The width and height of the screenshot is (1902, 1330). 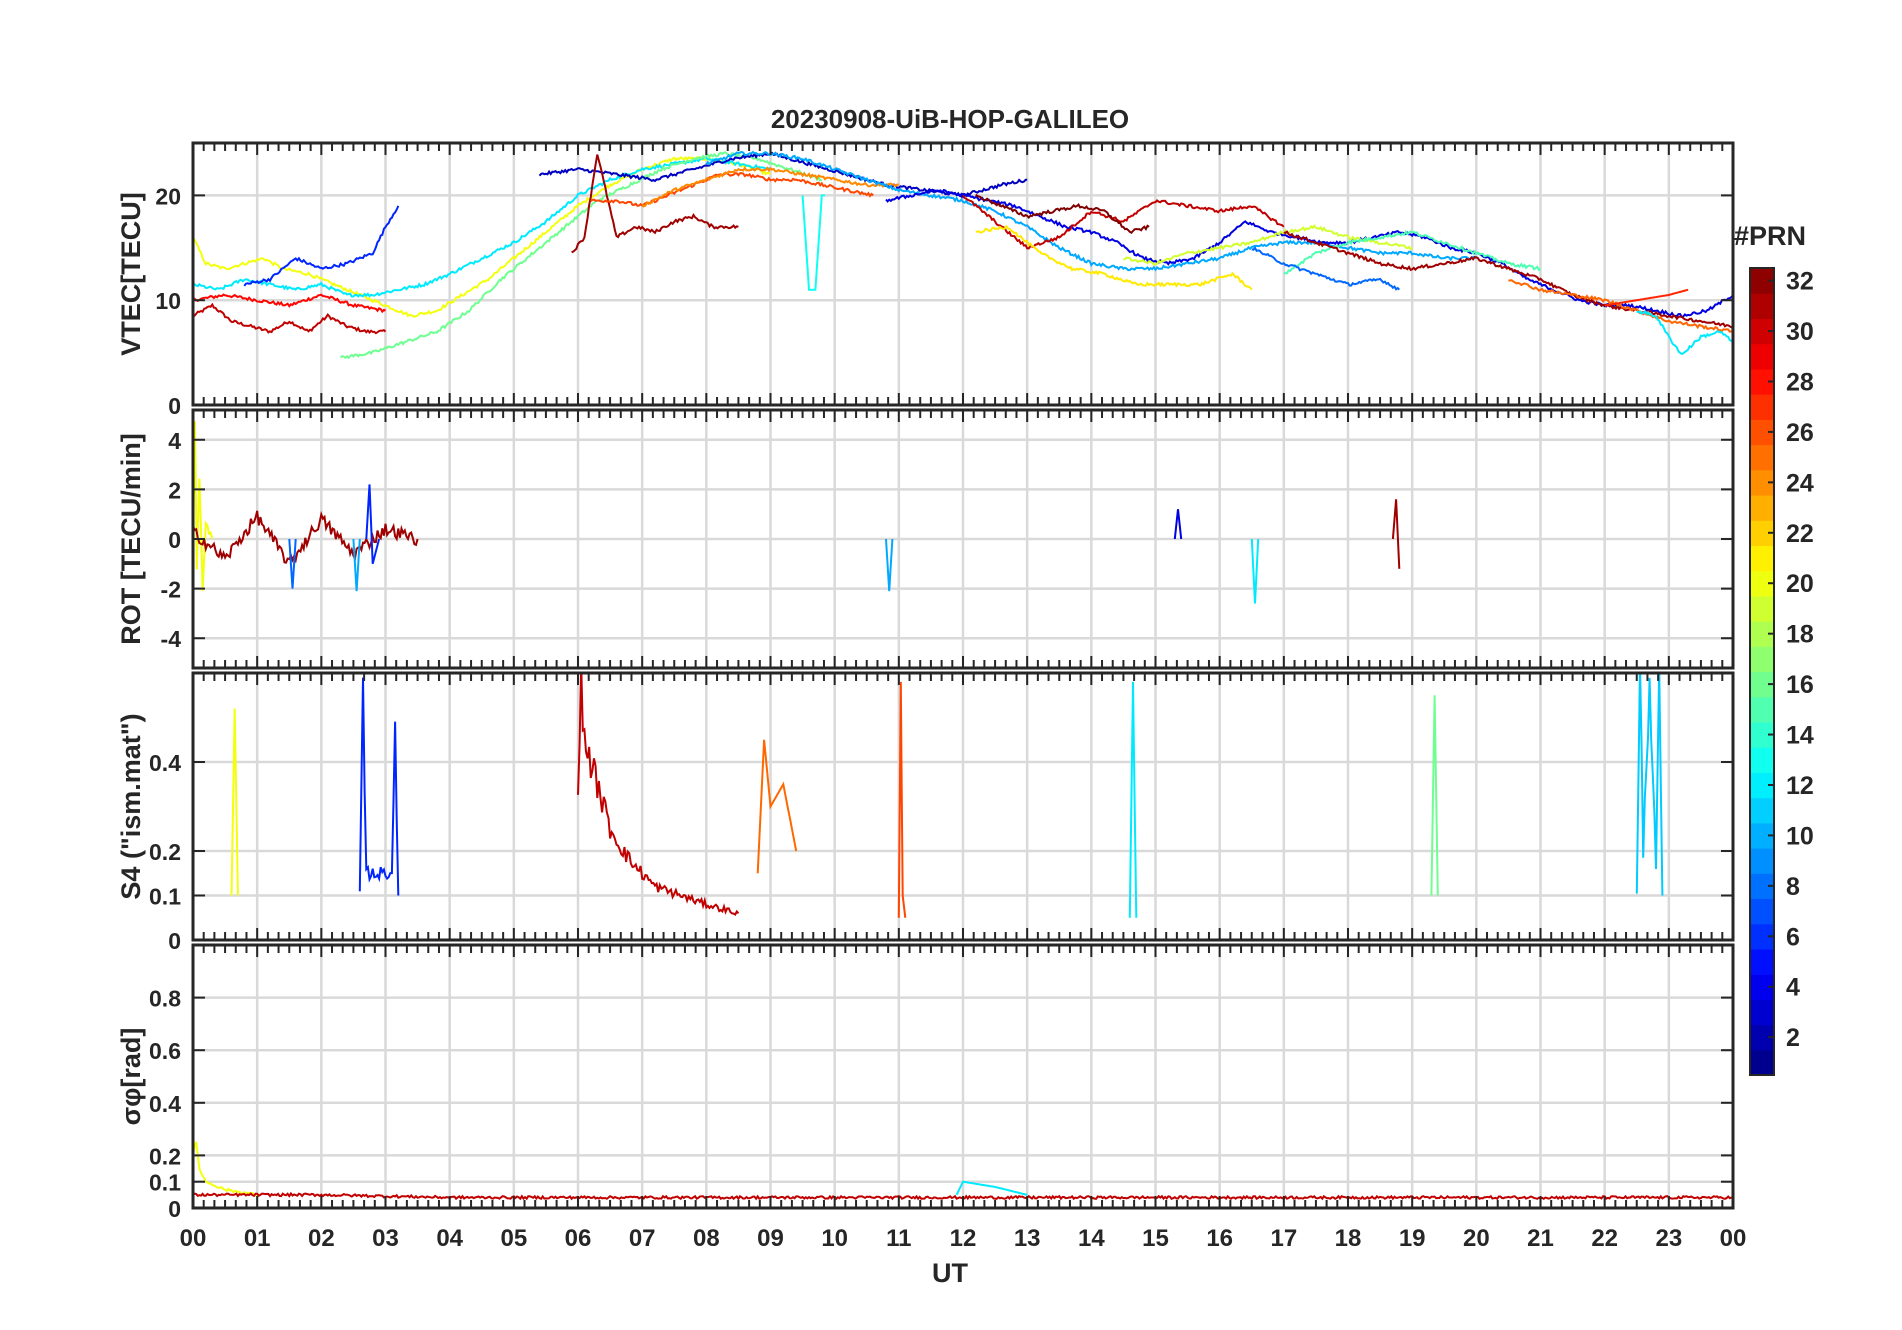 I want to click on x-tick-label: 11, so click(x=898, y=1238).